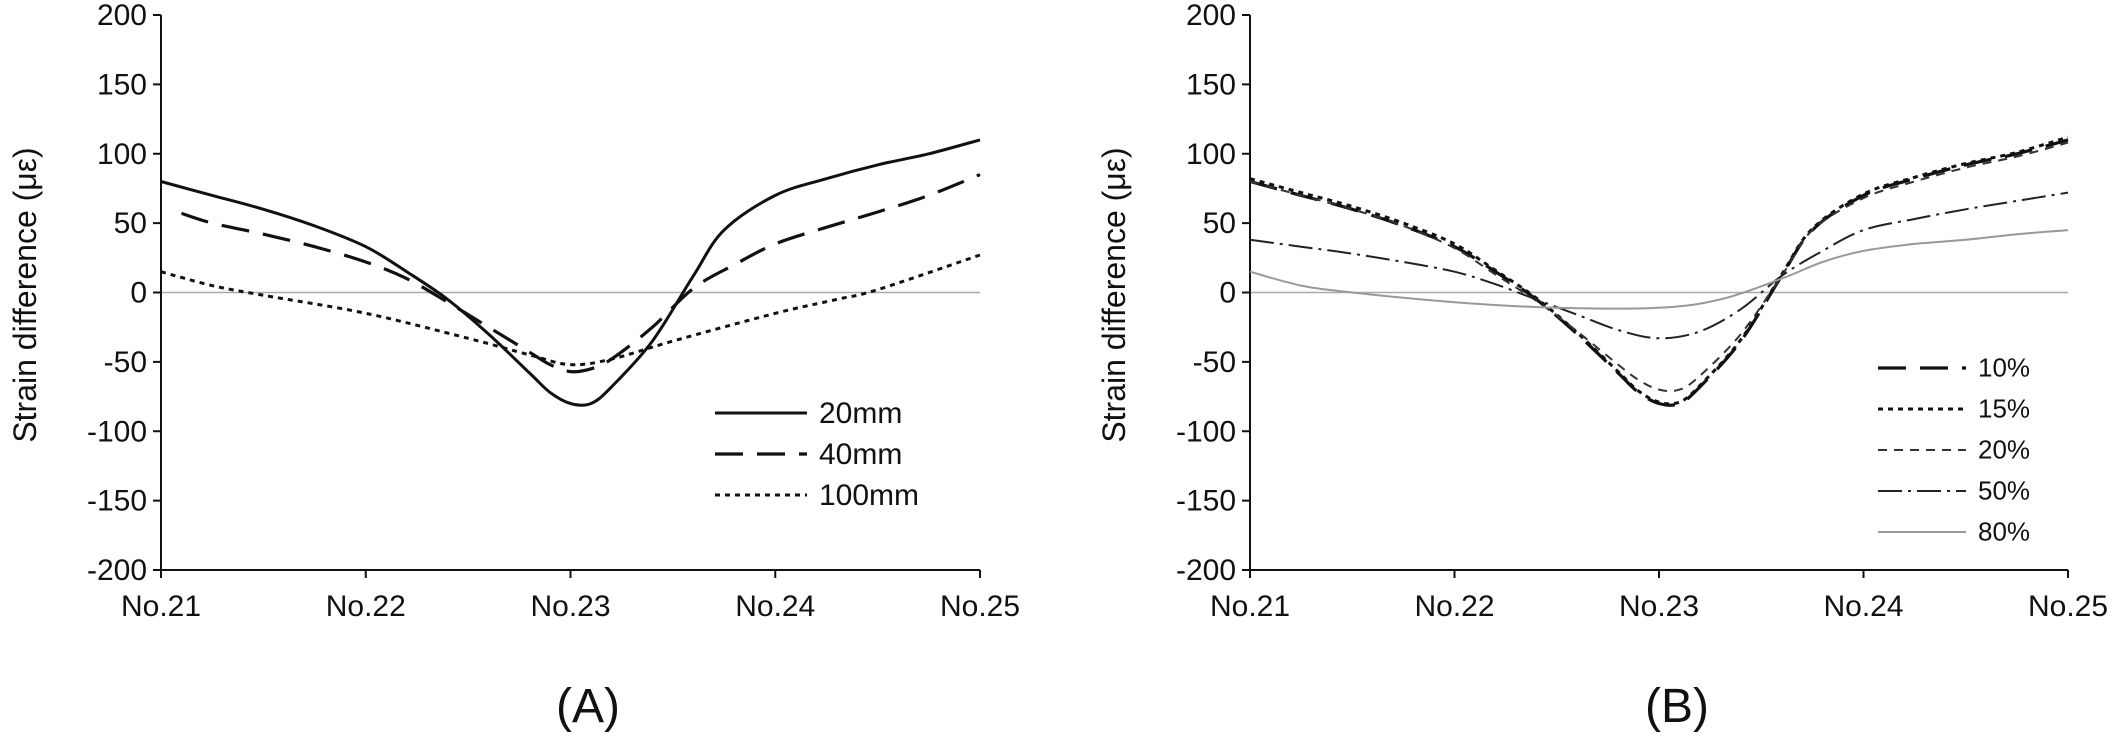 This screenshot has height=737, width=2128. Describe the element at coordinates (570, 310) in the screenshot. I see `a-series-line-100mm` at that location.